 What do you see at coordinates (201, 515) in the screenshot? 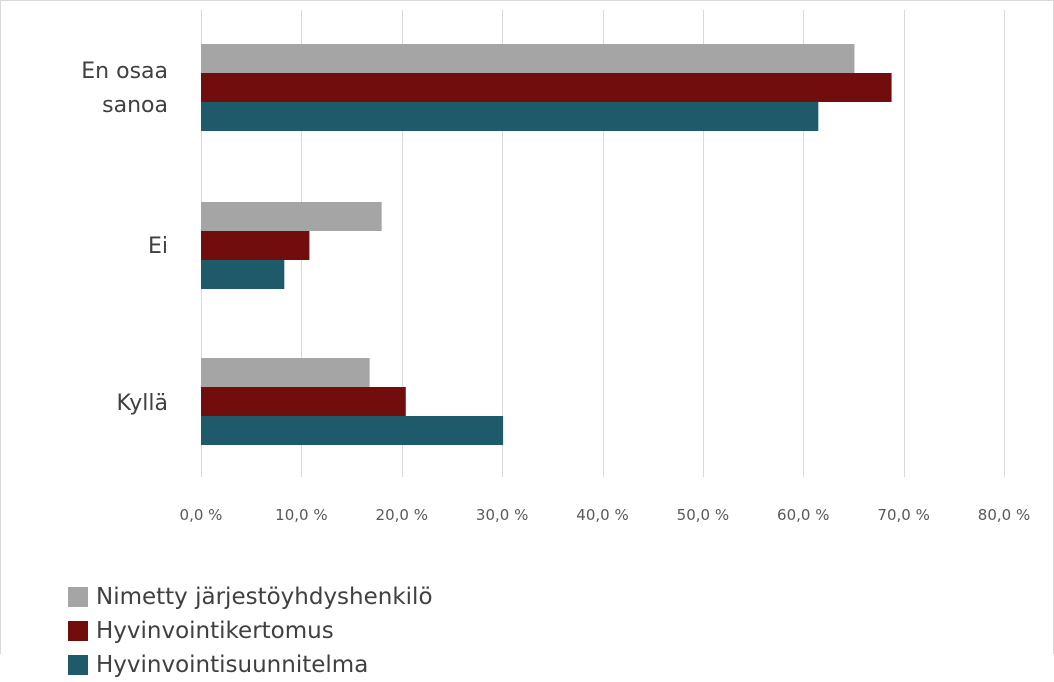
I see `x-tick-label: 0,0 %` at bounding box center [201, 515].